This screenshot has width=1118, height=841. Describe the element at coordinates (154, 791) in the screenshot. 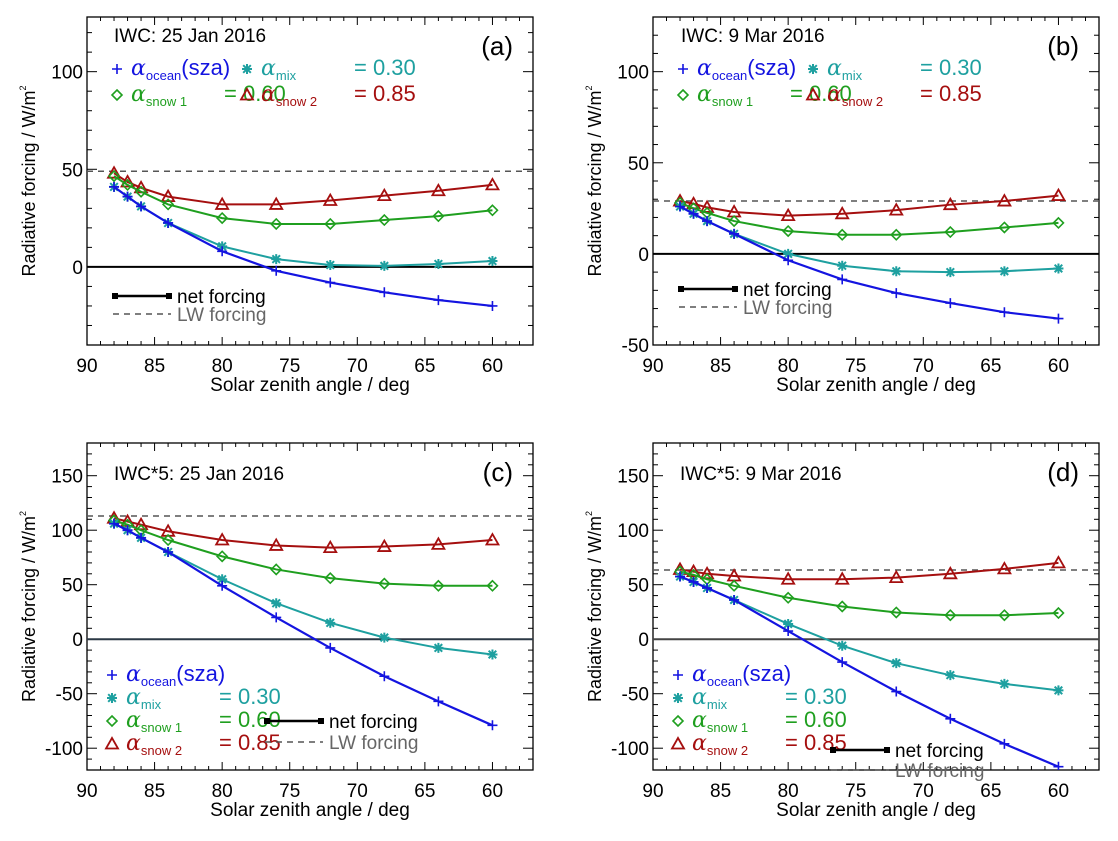

I see `x-tick-label: 85` at that location.